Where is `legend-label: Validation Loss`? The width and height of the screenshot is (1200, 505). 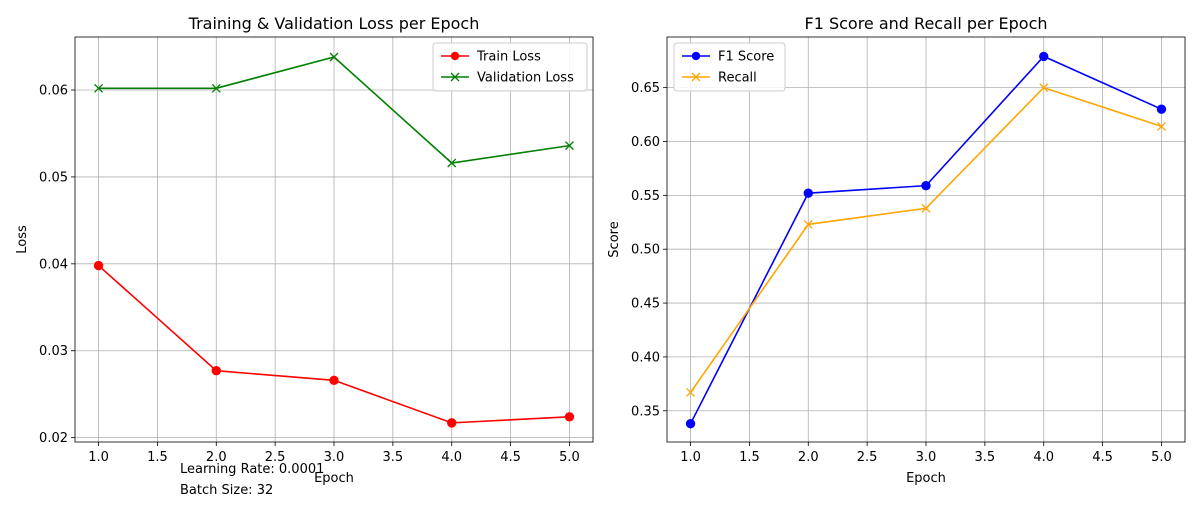
legend-label: Validation Loss is located at coordinates (525, 78).